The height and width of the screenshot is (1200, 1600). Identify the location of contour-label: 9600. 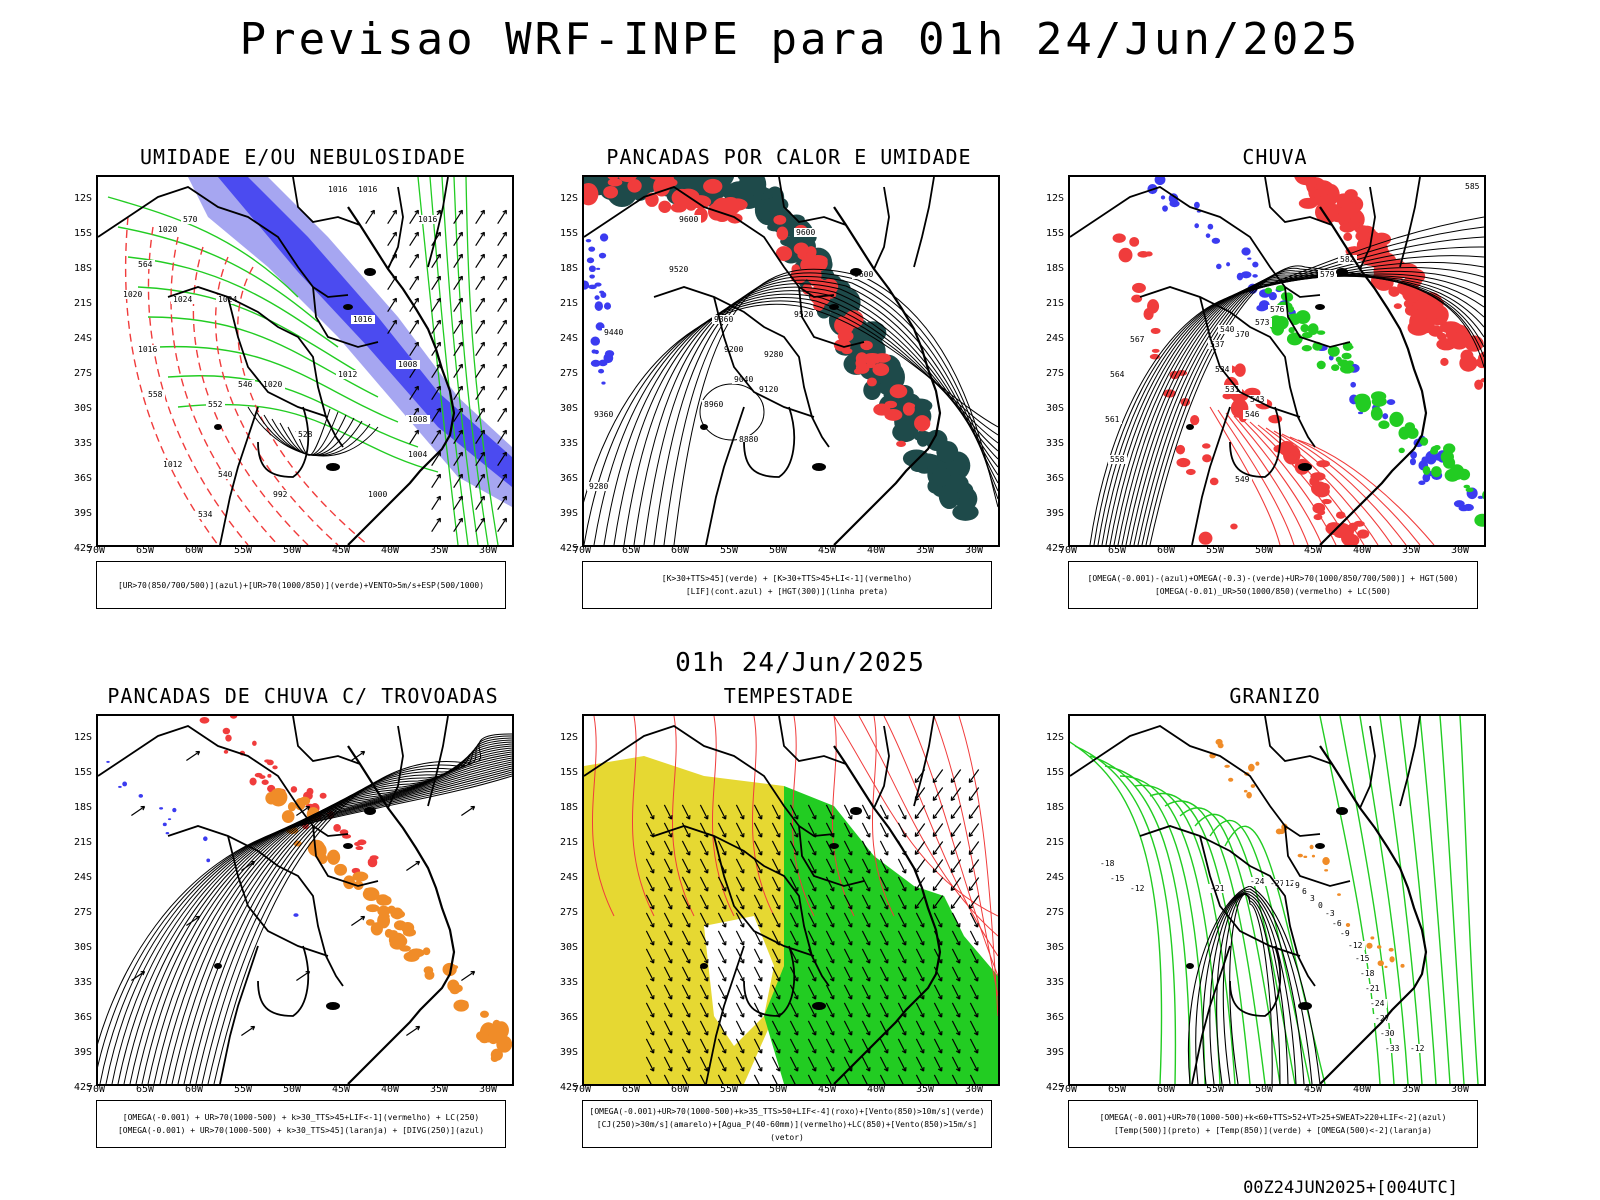
(688, 219).